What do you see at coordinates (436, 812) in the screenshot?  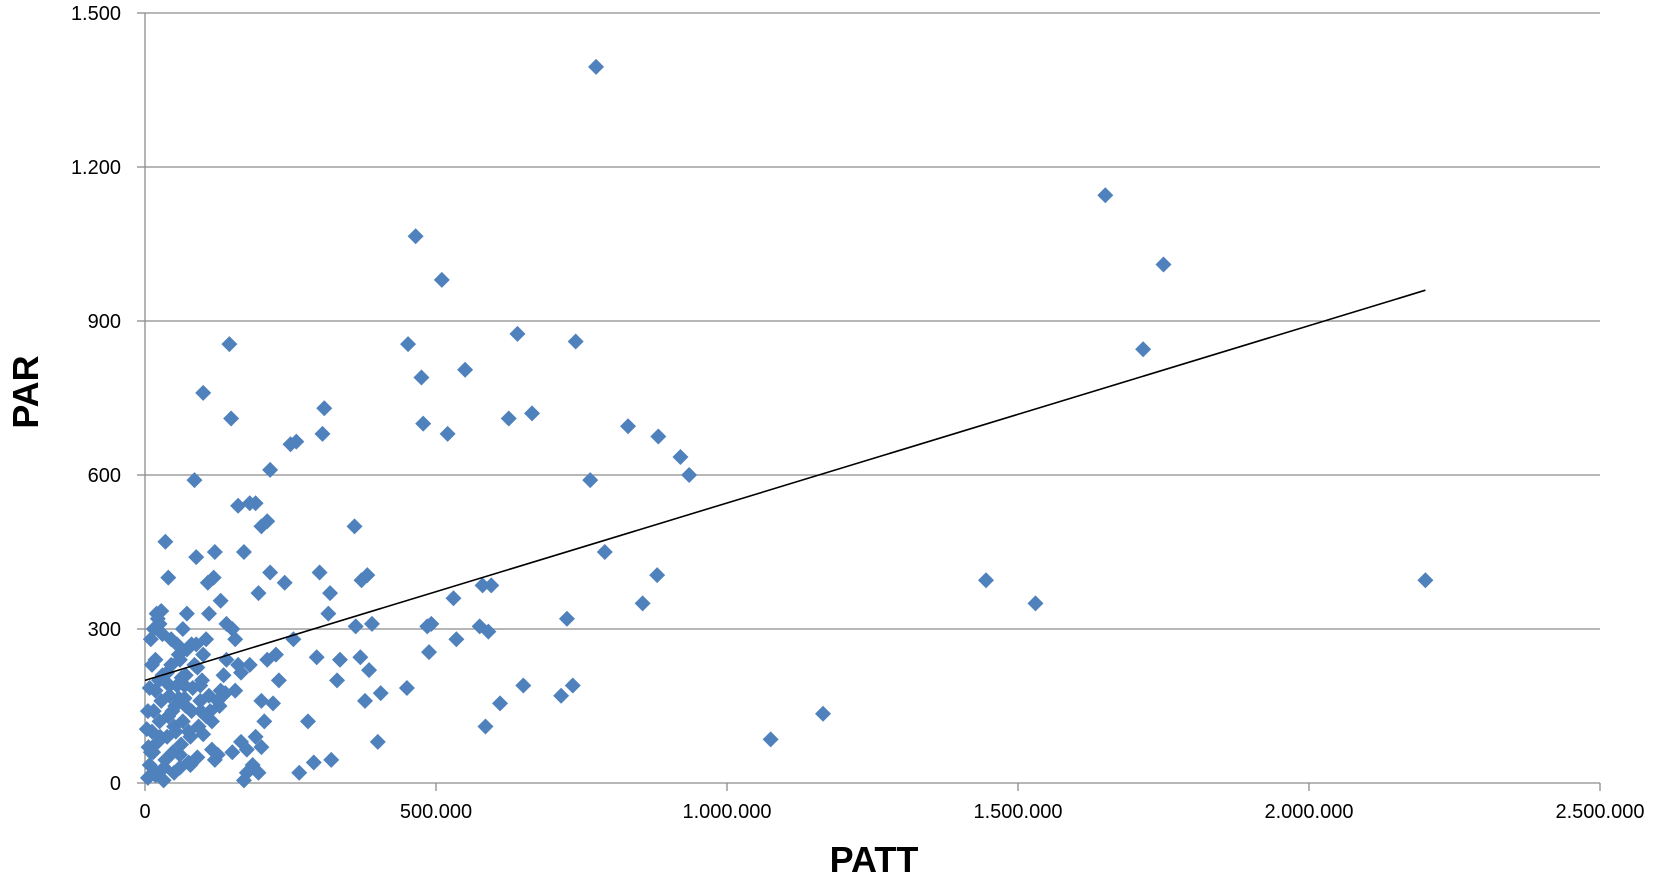 I see `x-tick-label: 500.000` at bounding box center [436, 812].